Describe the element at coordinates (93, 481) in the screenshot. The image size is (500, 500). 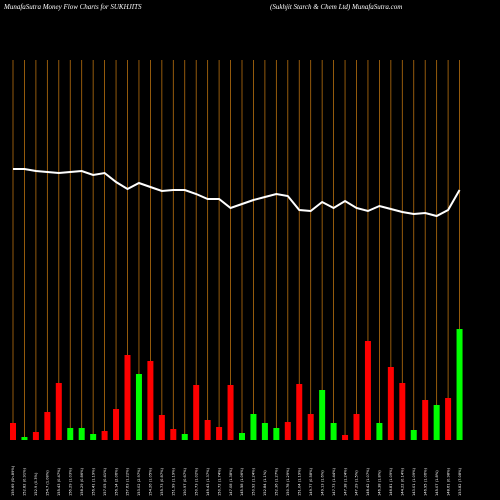
I see `x-tick-label: 156.41 (1.19%)` at that location.